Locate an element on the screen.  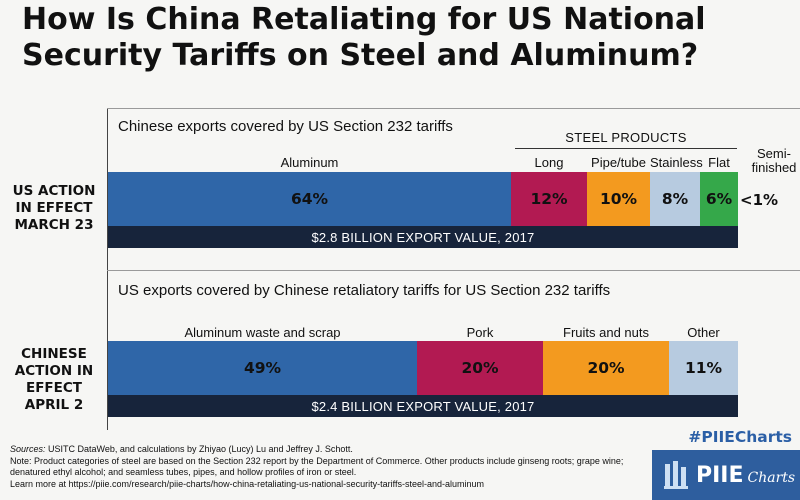
row-label-line: IN EFFECT is located at coordinates (54, 208).